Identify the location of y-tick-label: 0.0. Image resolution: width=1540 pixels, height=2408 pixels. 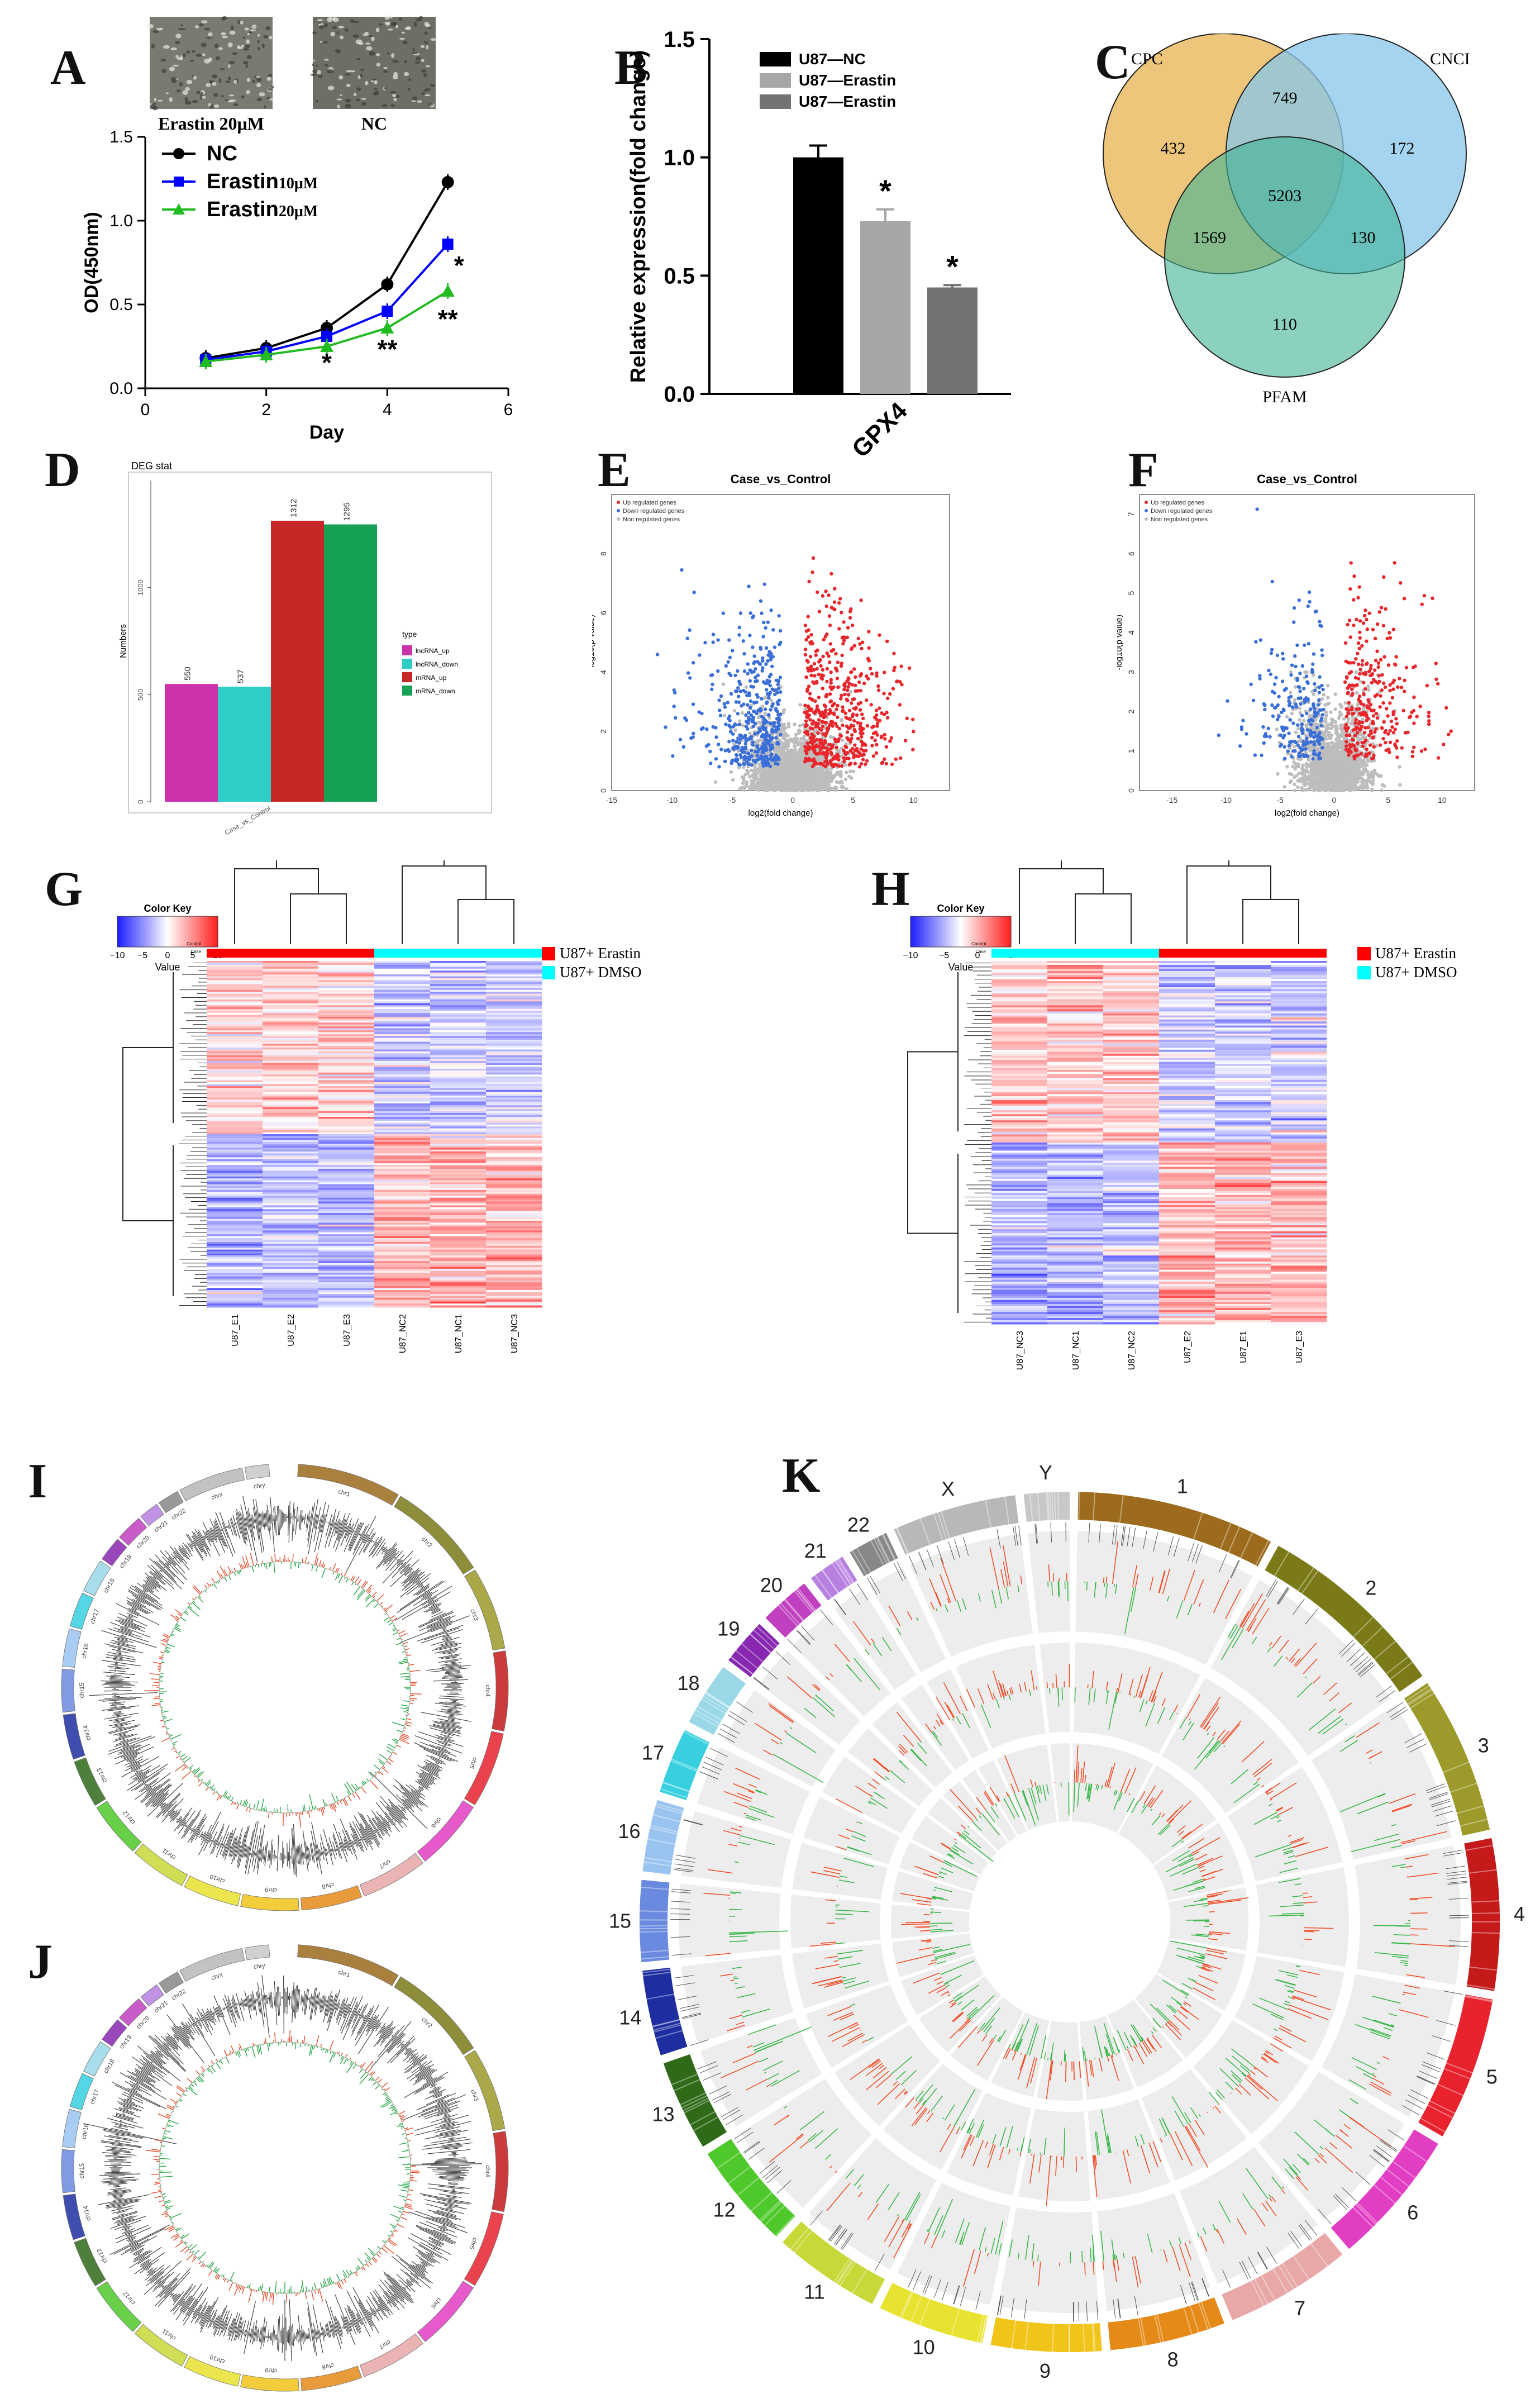
(680, 395).